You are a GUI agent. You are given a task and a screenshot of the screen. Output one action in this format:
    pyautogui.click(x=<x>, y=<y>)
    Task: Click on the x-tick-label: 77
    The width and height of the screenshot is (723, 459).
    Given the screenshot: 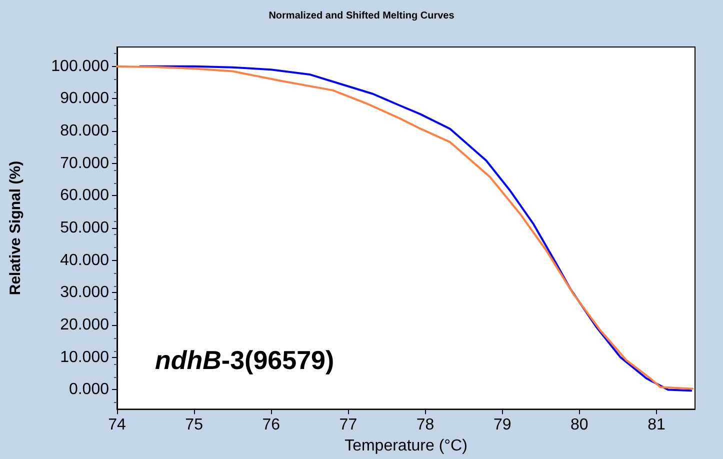 What is the action you would take?
    pyautogui.click(x=348, y=425)
    